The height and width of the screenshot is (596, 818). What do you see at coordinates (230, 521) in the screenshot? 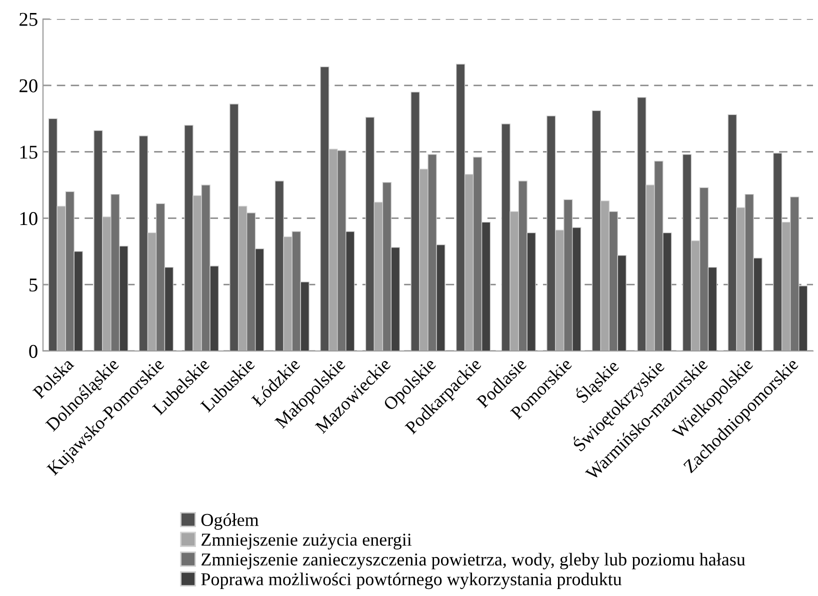
I see `legend-label: Ogółem` at bounding box center [230, 521].